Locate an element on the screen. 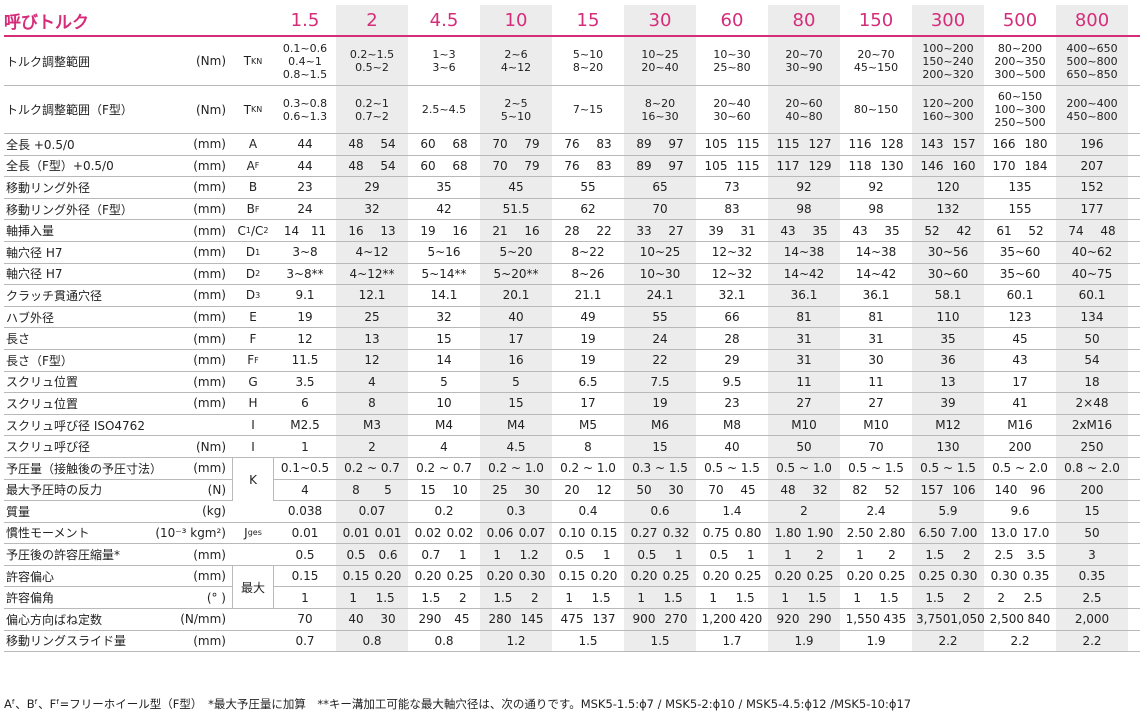 This screenshot has height=723, width=1143. cell: 0.6 is located at coordinates (660, 511).